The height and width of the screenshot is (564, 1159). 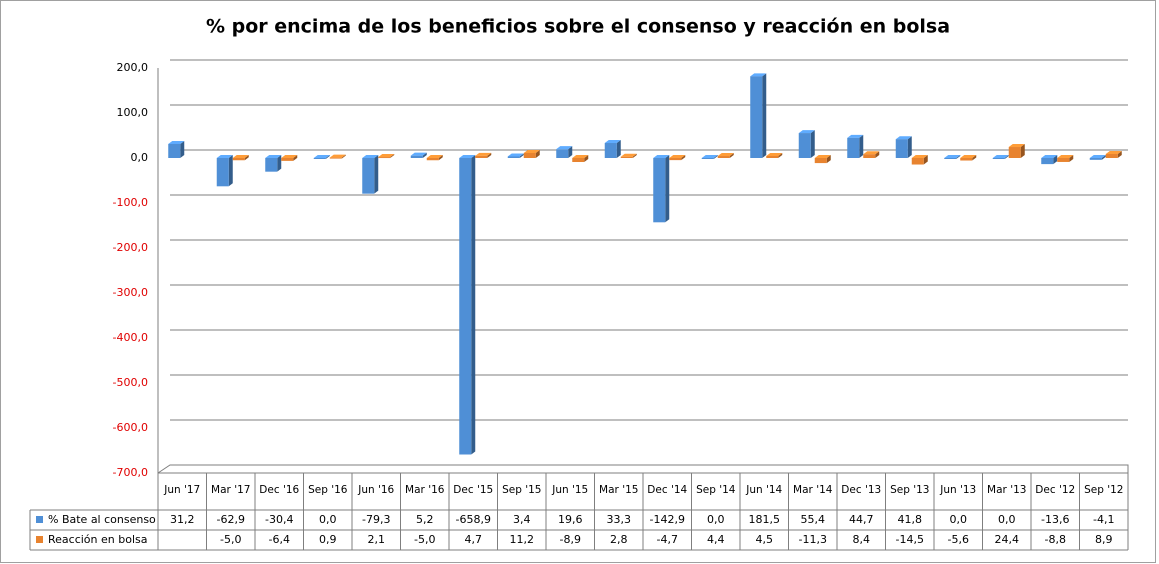 I want to click on data-label: 181,5, so click(x=765, y=519).